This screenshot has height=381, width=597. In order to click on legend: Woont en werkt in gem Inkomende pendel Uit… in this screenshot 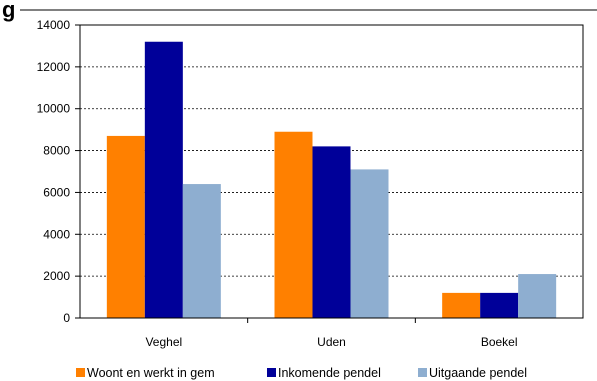, I will do `click(301, 373)`.